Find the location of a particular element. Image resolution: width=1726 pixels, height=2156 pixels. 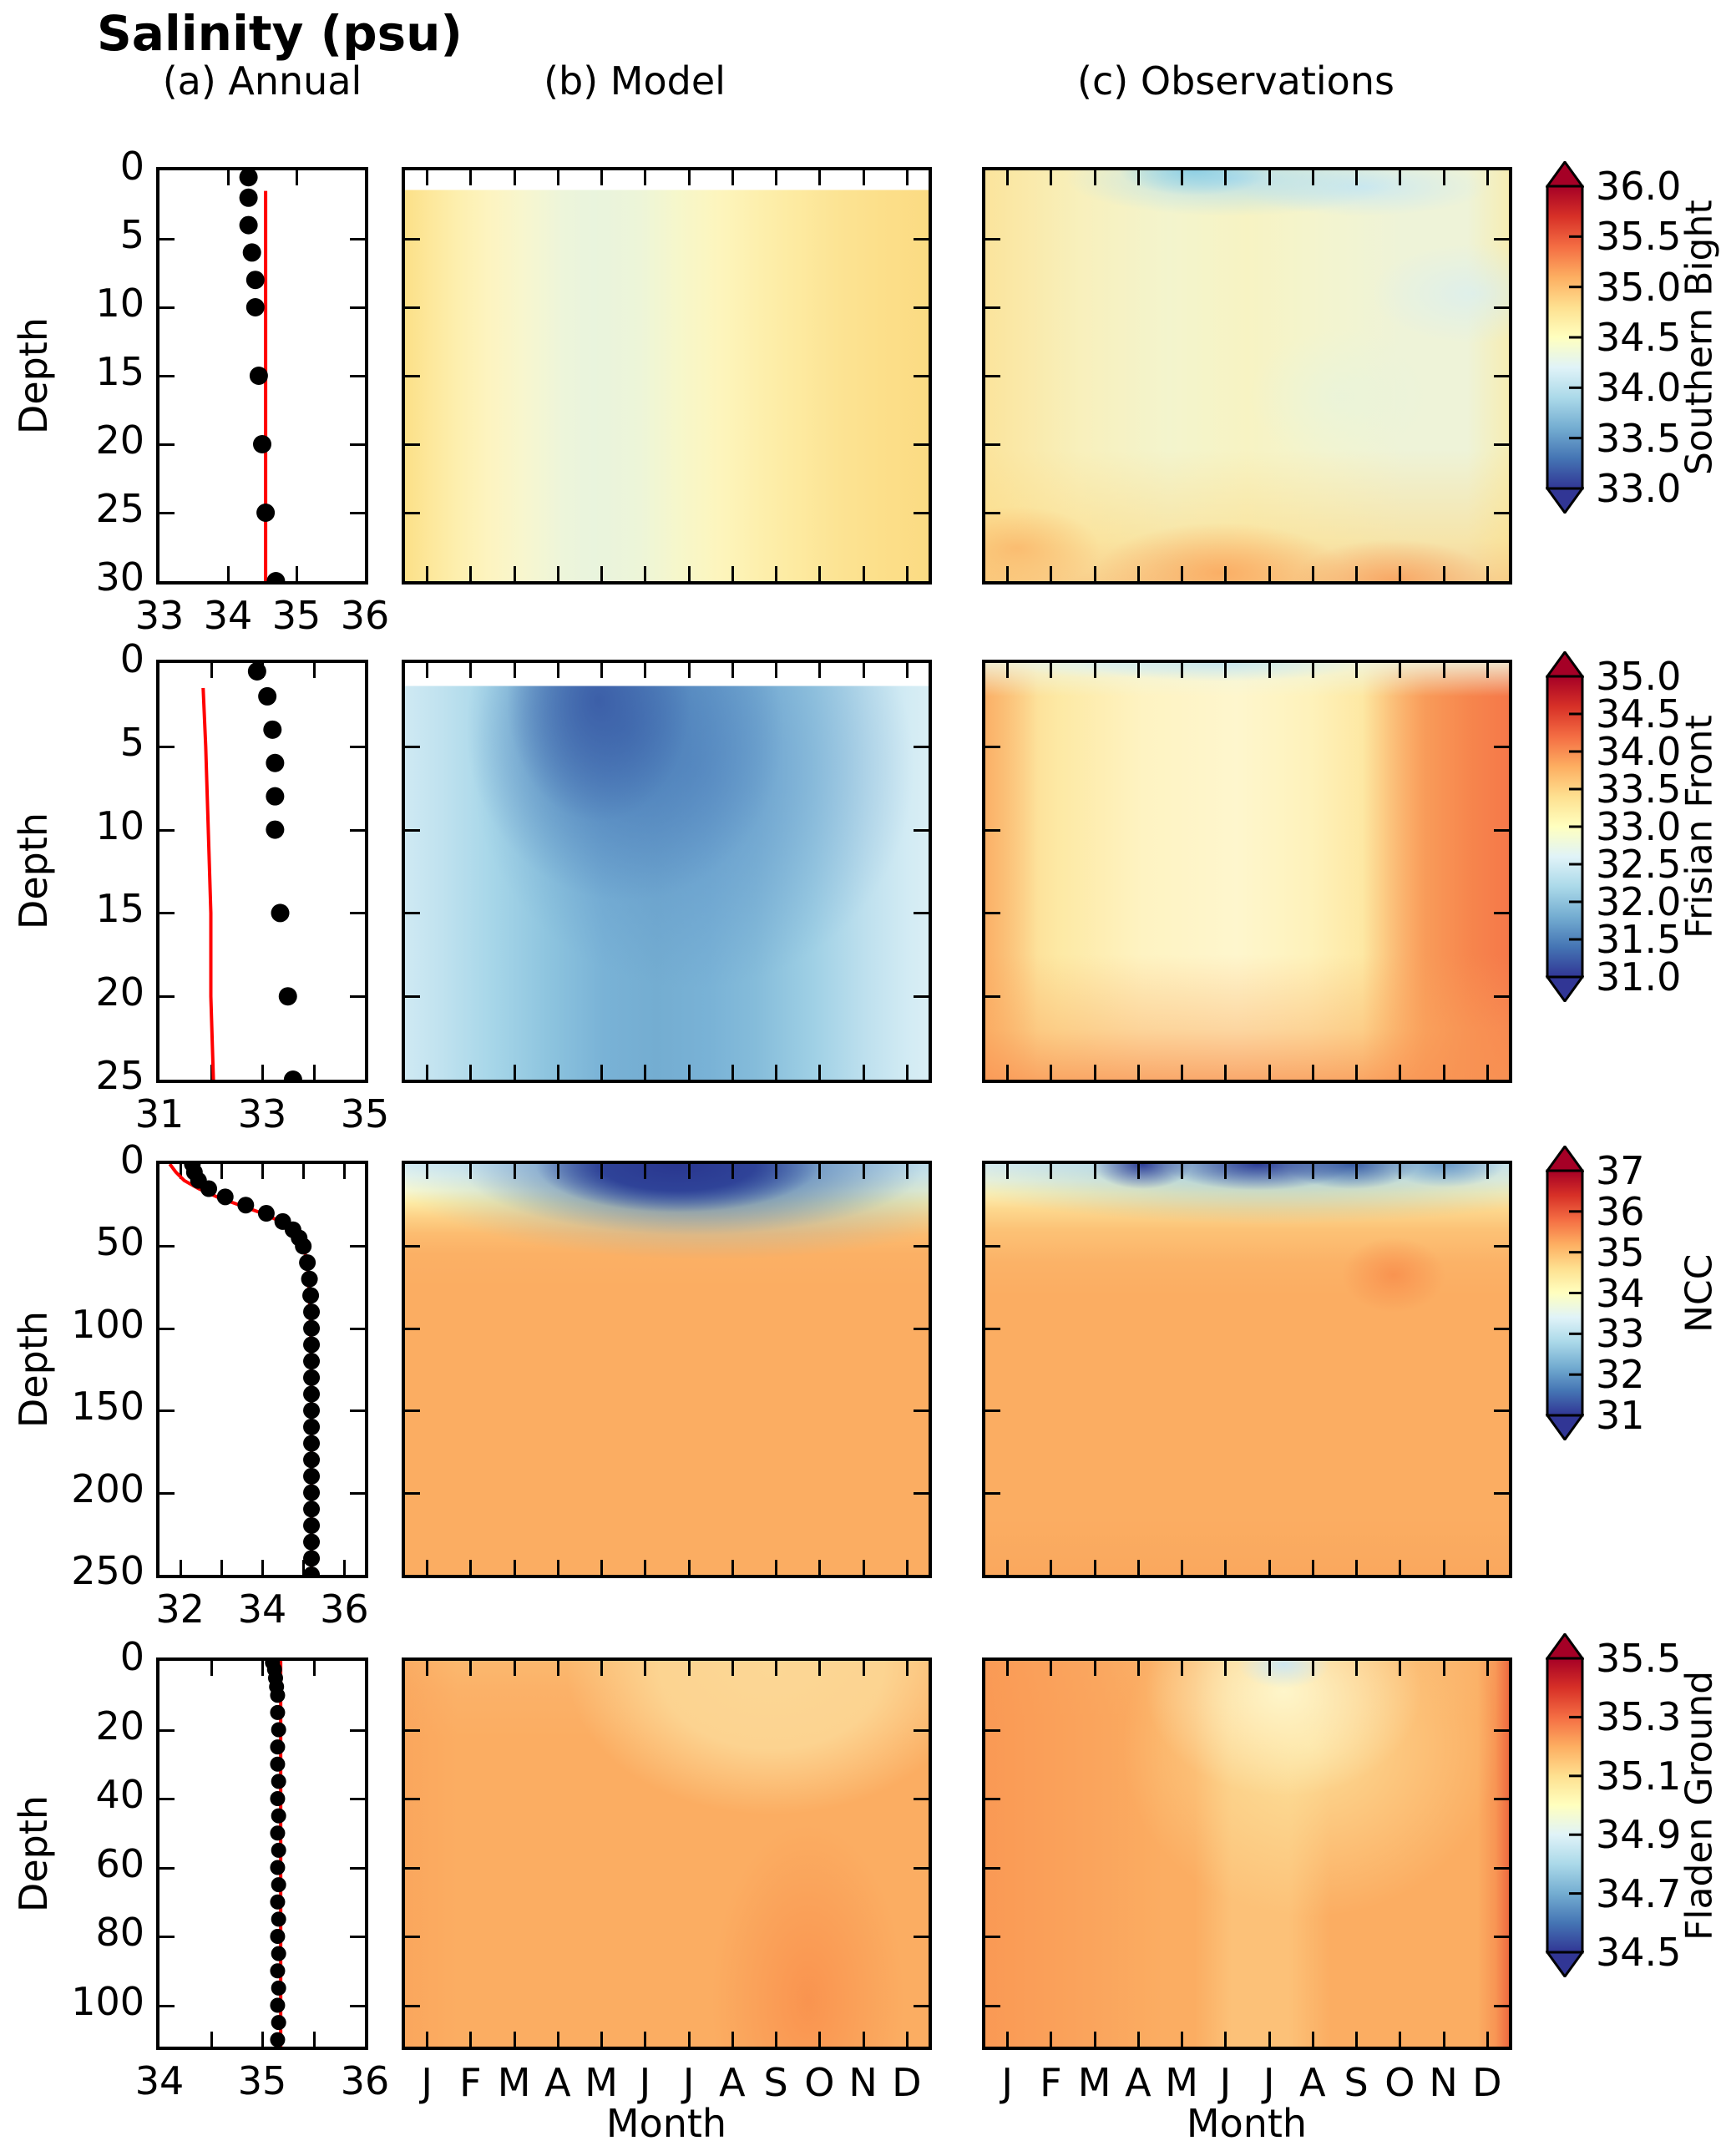

colorbar-tick-label: 32 is located at coordinates (1620, 1375).